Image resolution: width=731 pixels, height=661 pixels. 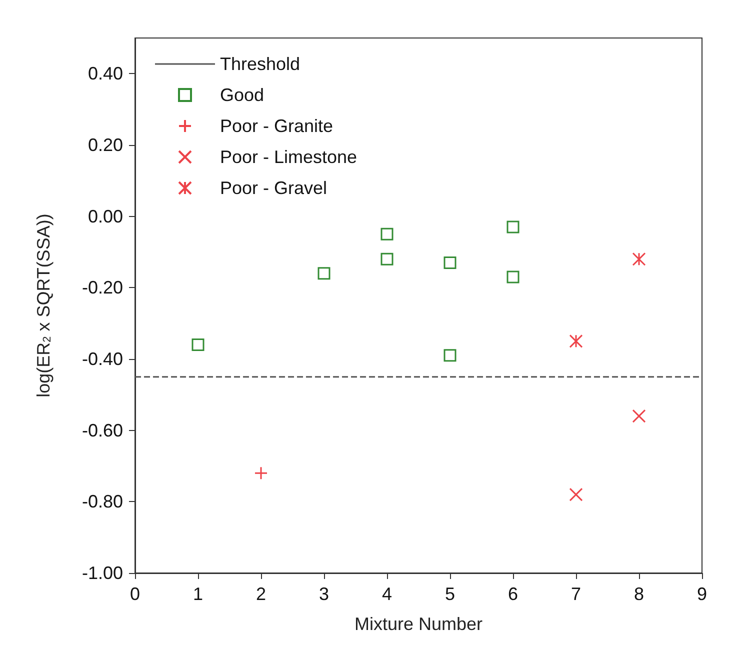 What do you see at coordinates (450, 594) in the screenshot?
I see `x-tick-label: 5` at bounding box center [450, 594].